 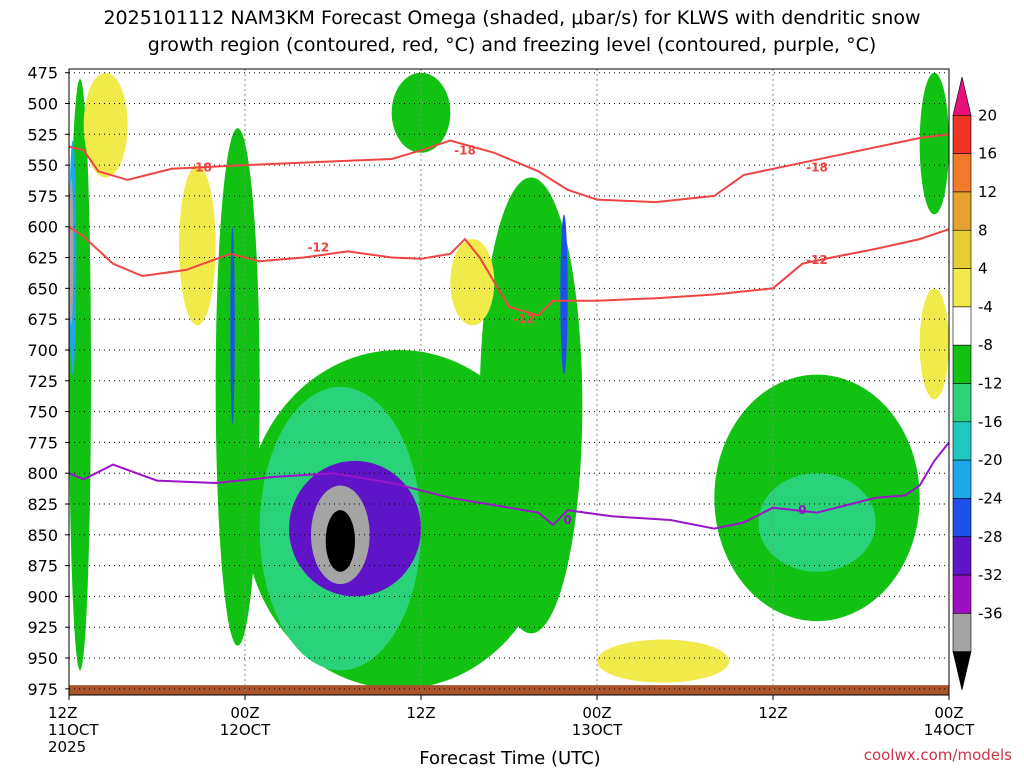 I want to click on y-tick-label: 500, so click(x=42, y=104).